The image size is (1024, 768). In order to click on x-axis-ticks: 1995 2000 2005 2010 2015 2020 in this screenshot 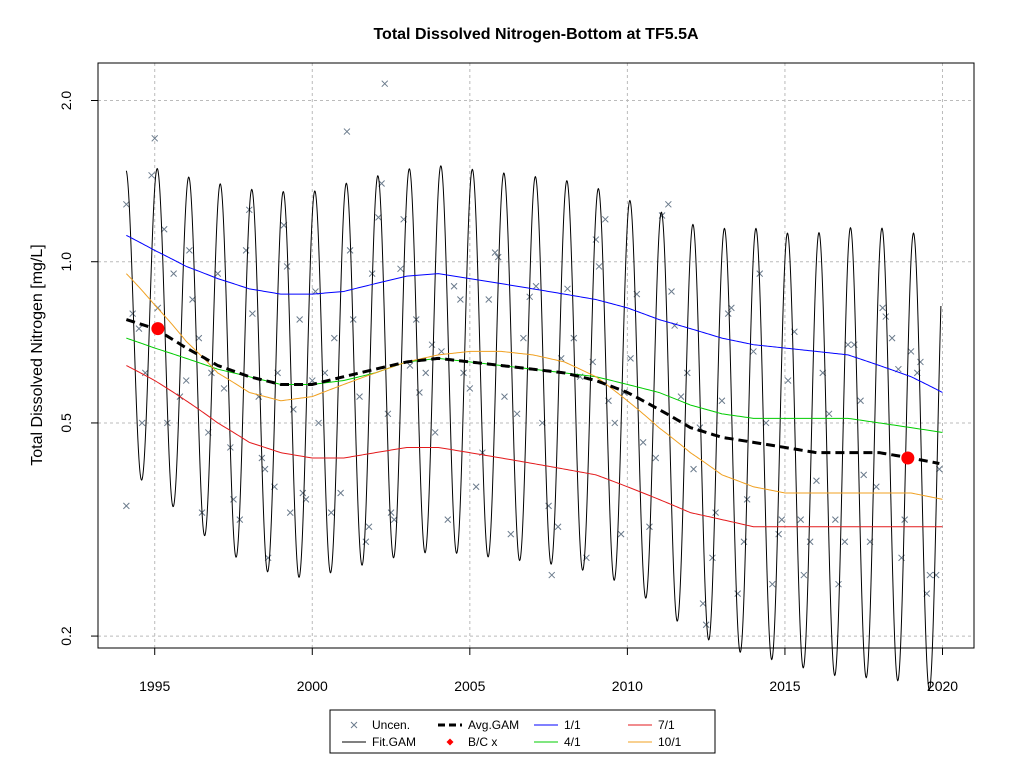, I will do `click(548, 671)`.